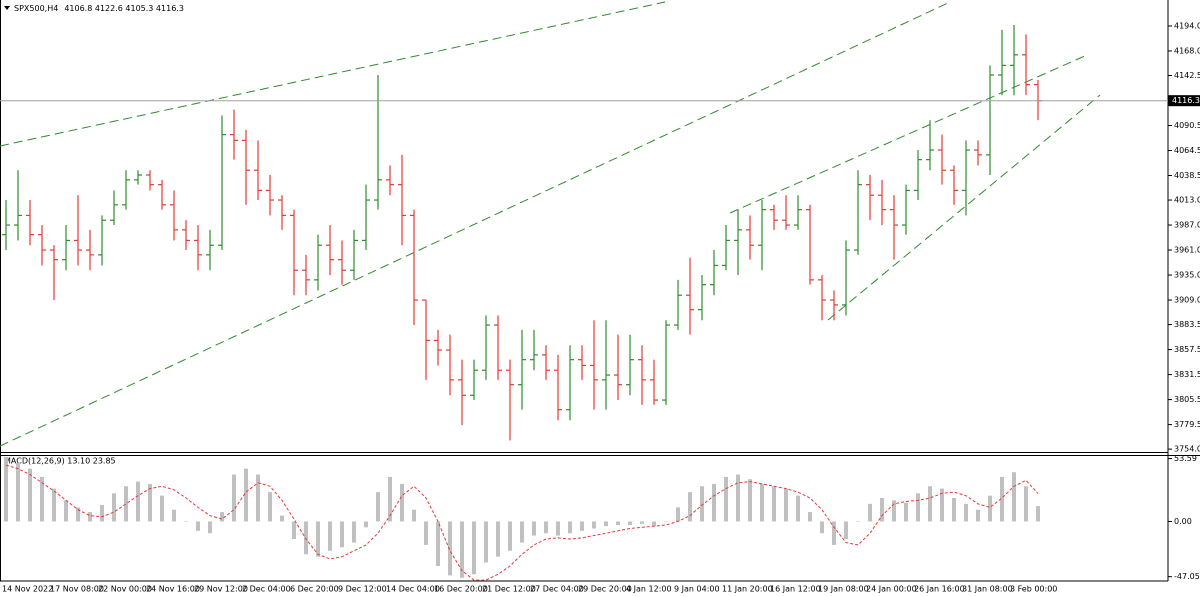 This screenshot has height=597, width=1200. I want to click on y-tick-label: 3831.5, so click(1187, 374).